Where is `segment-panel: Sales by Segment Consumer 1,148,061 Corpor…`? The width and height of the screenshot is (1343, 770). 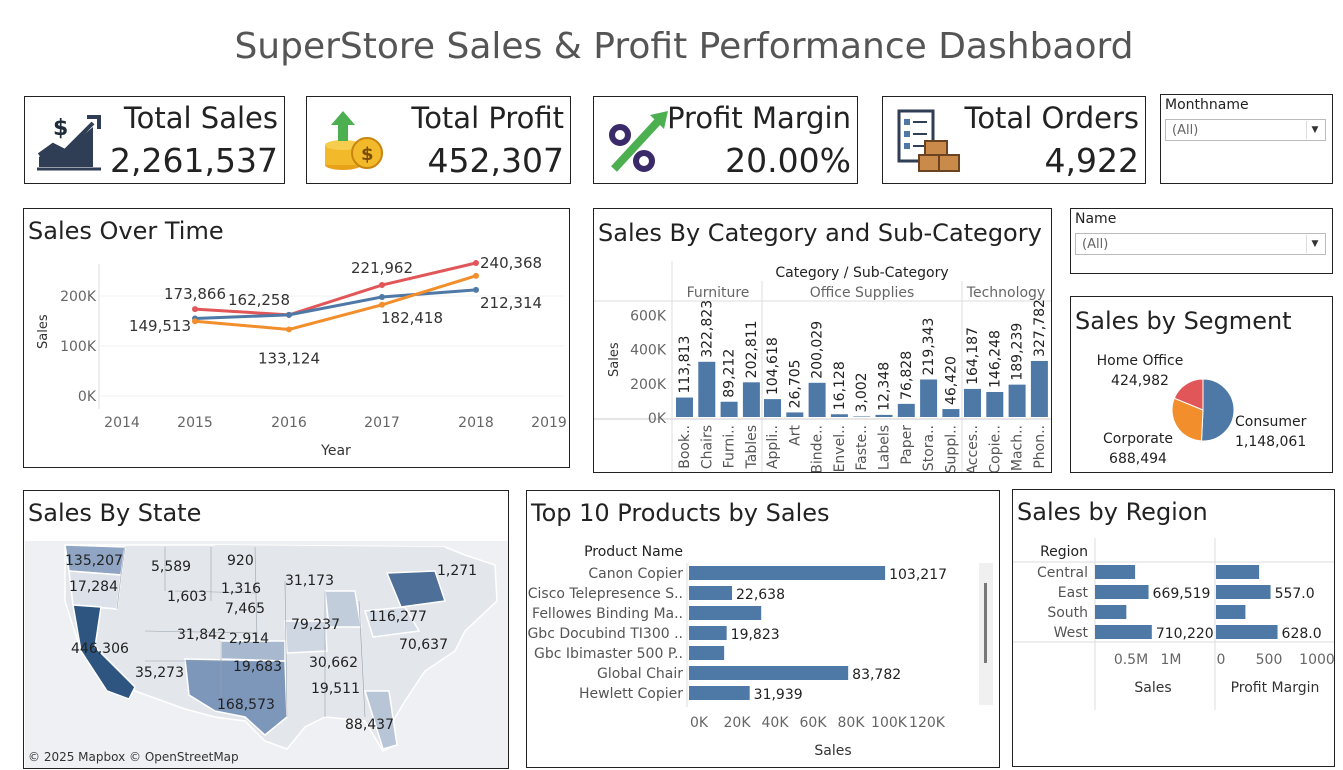 segment-panel: Sales by Segment Consumer 1,148,061 Corpor… is located at coordinates (1201, 384).